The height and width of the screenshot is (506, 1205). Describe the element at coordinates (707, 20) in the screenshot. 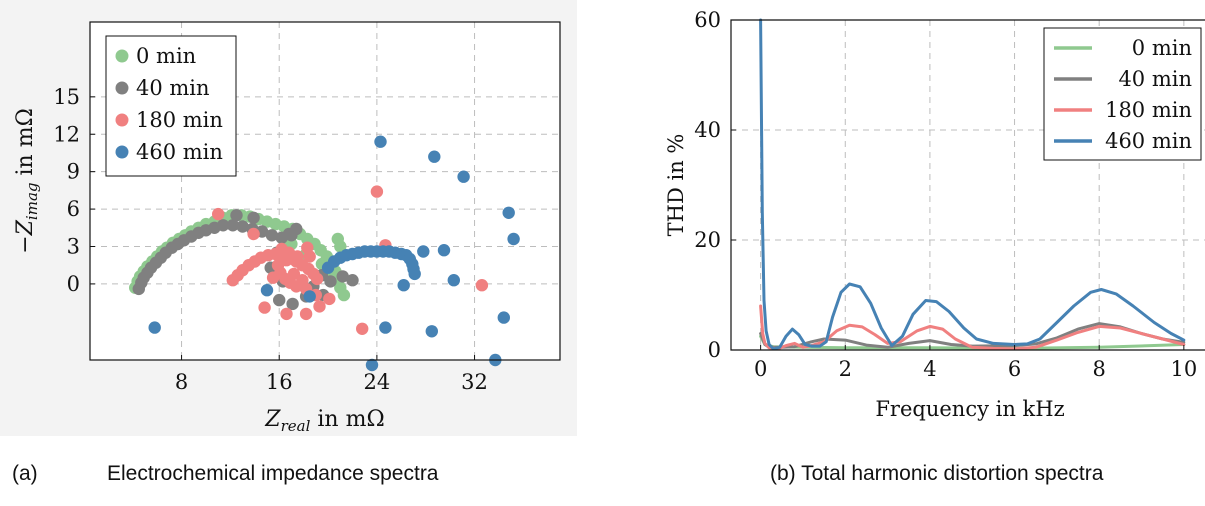

I see `tick-label-y-b-60: 60` at that location.